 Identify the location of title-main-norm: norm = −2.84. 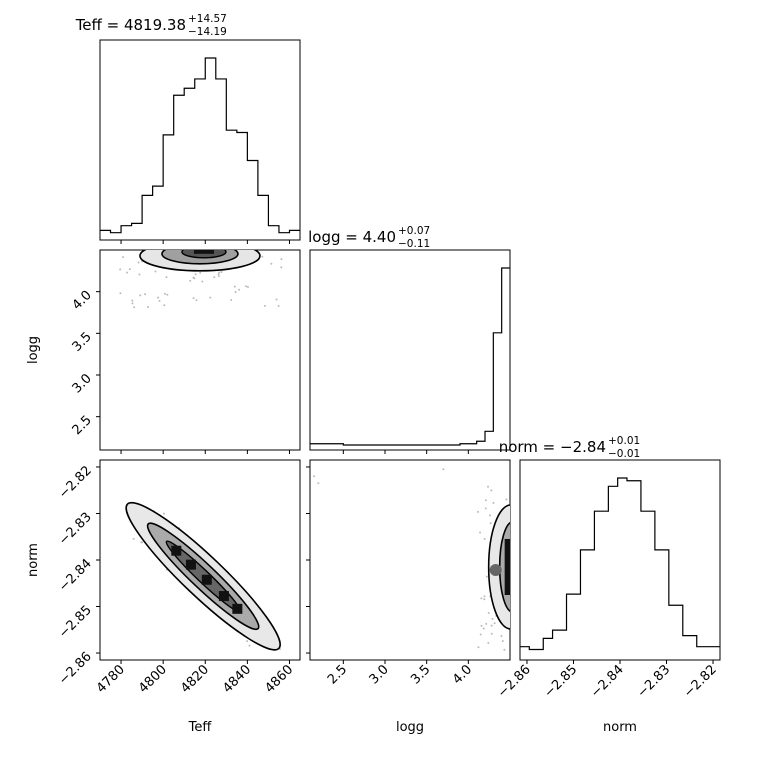
(552, 447).